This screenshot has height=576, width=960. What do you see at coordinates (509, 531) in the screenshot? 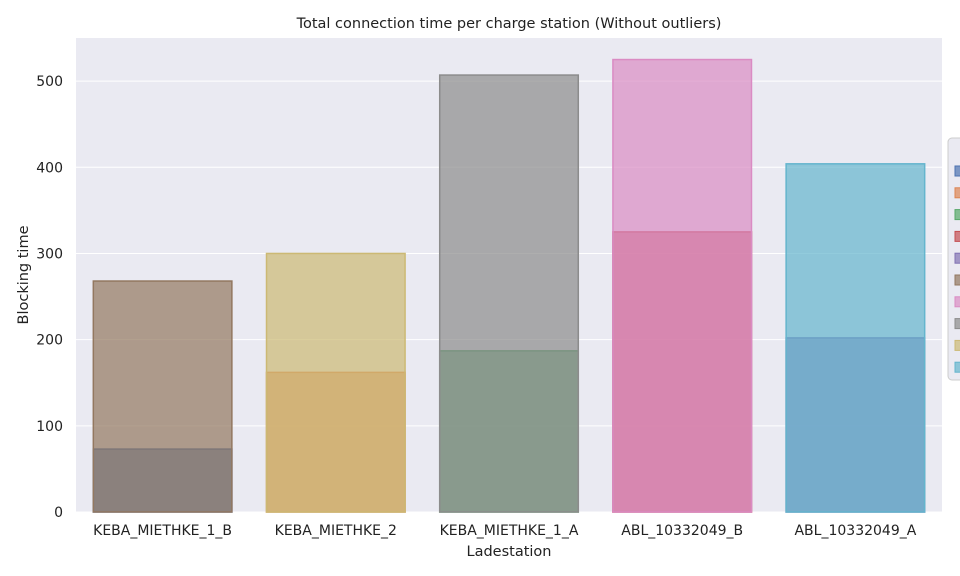
I see `x-tick-label: KEBA_MIETHKE_1_A` at bounding box center [509, 531].